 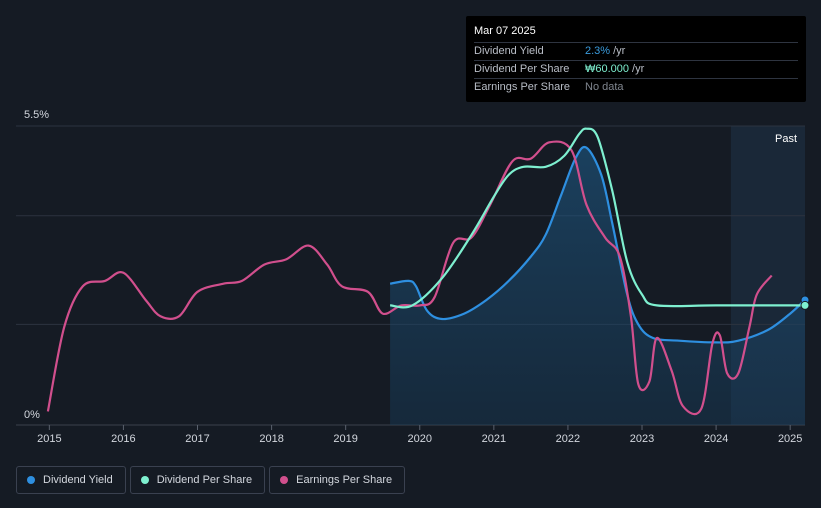 What do you see at coordinates (271, 439) in the screenshot?
I see `x-tick-label: 2018` at bounding box center [271, 439].